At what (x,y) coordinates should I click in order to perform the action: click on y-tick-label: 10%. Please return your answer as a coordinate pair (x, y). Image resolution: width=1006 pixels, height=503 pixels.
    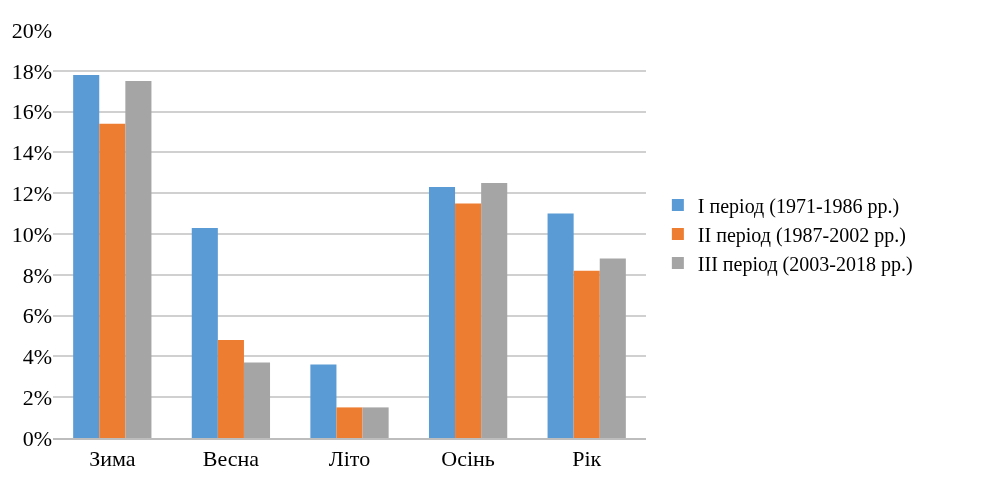
    Looking at the image, I should click on (31, 234).